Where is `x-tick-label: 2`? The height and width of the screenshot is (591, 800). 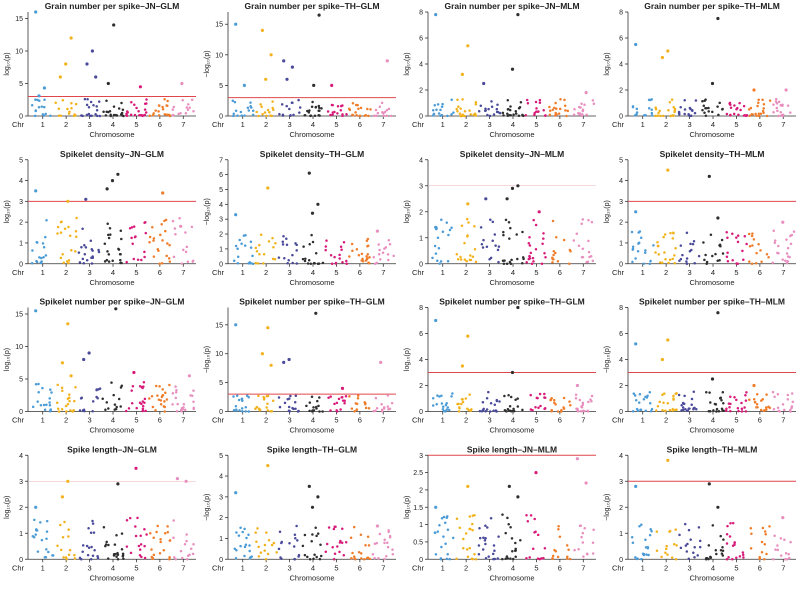
x-tick-label: 2 is located at coordinates (466, 124).